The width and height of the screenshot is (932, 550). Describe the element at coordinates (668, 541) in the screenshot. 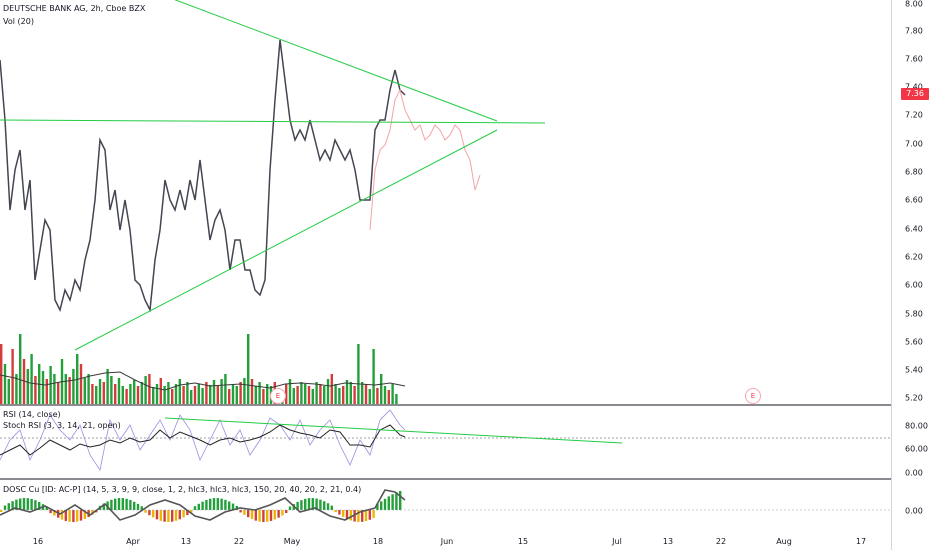

I see `time-tick: 13` at that location.